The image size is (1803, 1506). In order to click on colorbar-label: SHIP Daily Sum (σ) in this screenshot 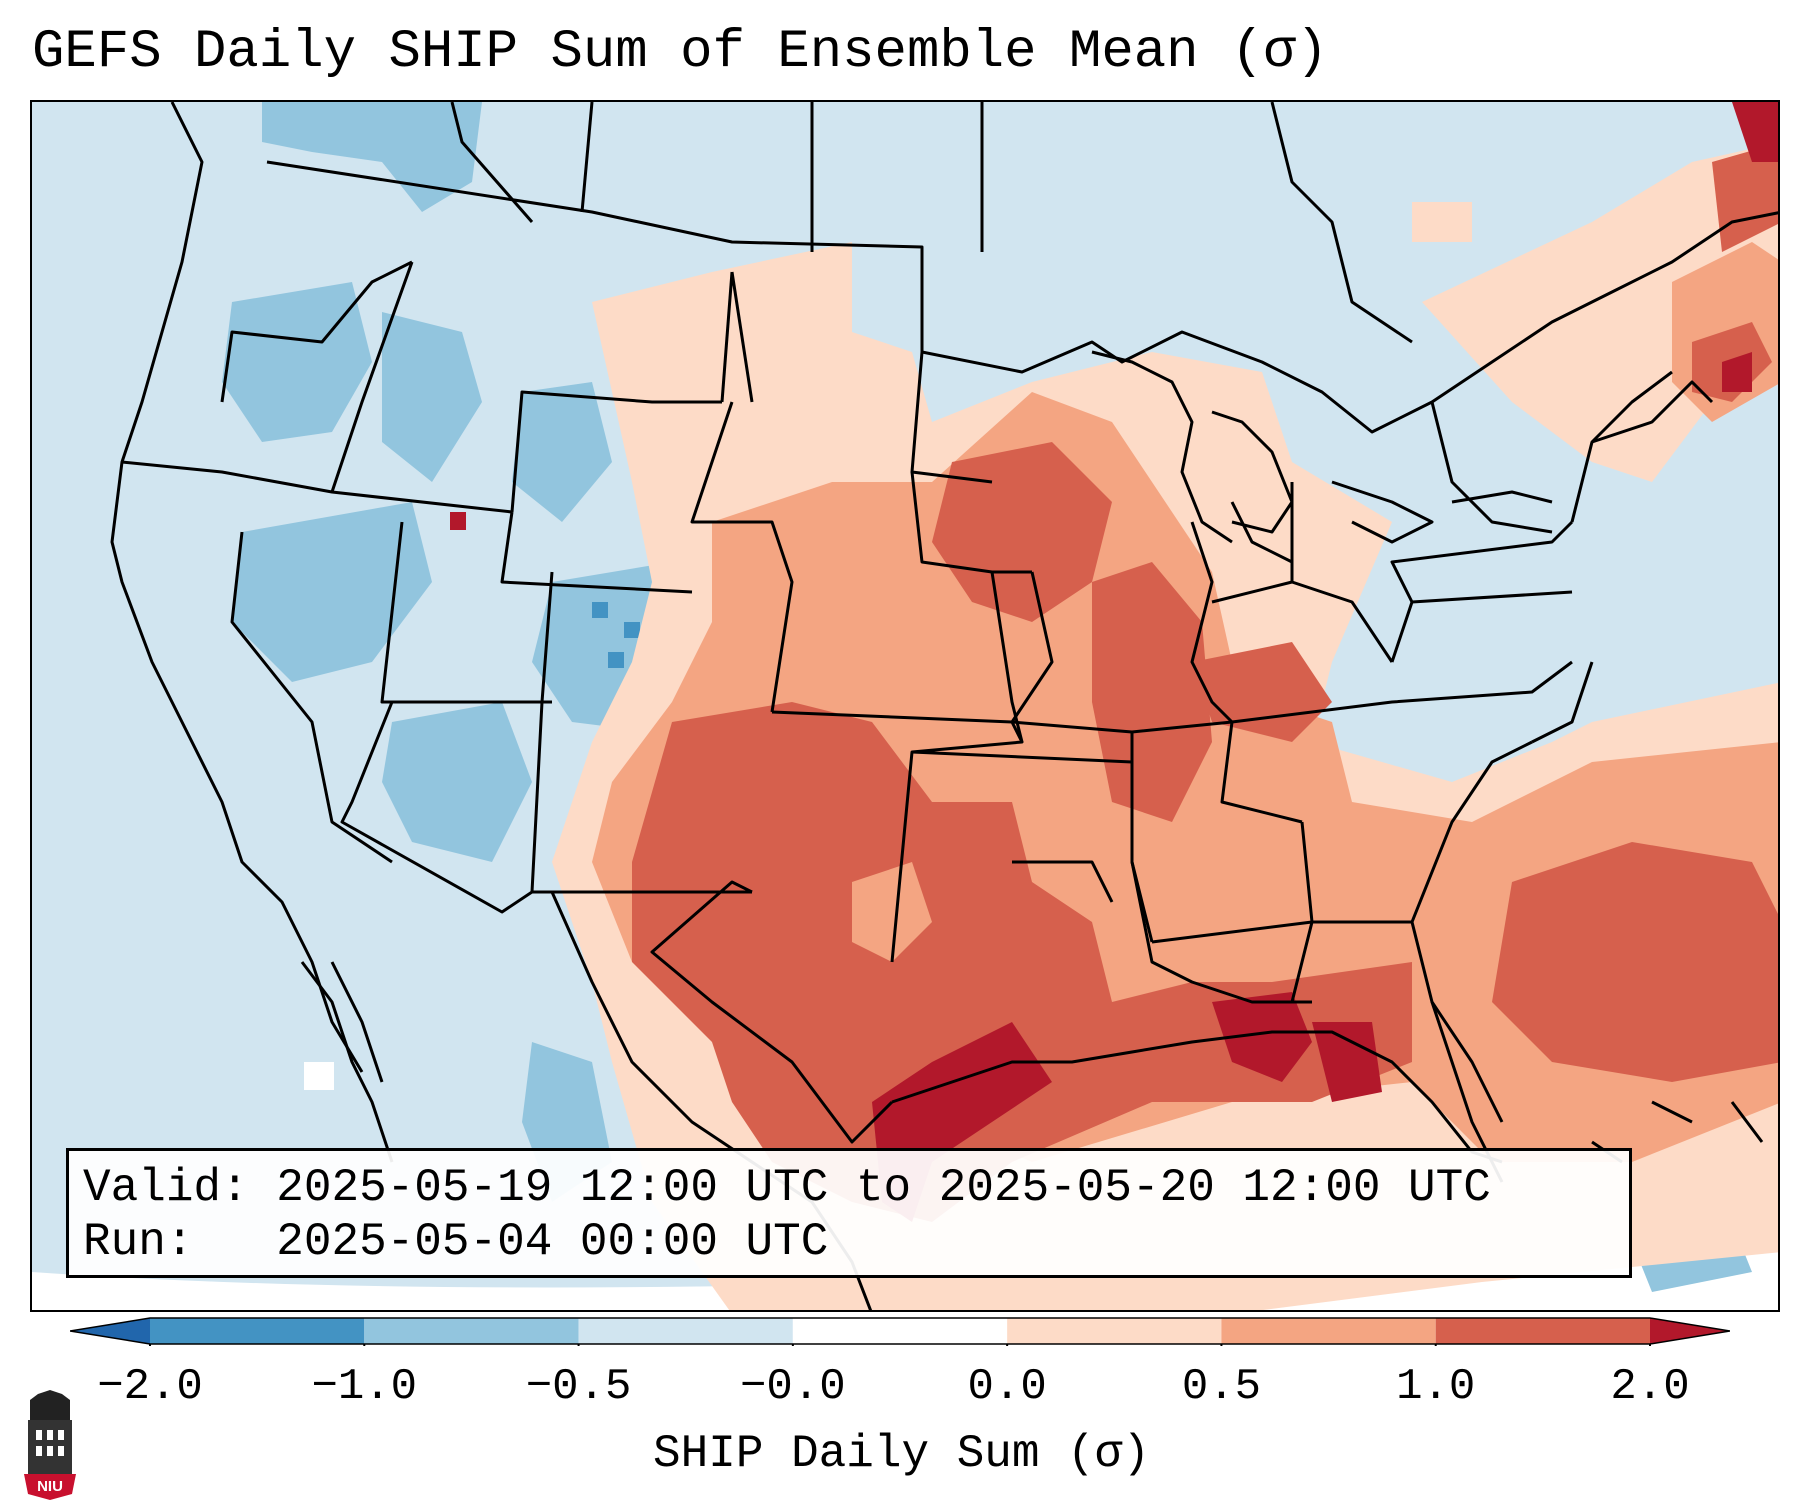, I will do `click(901, 1454)`.